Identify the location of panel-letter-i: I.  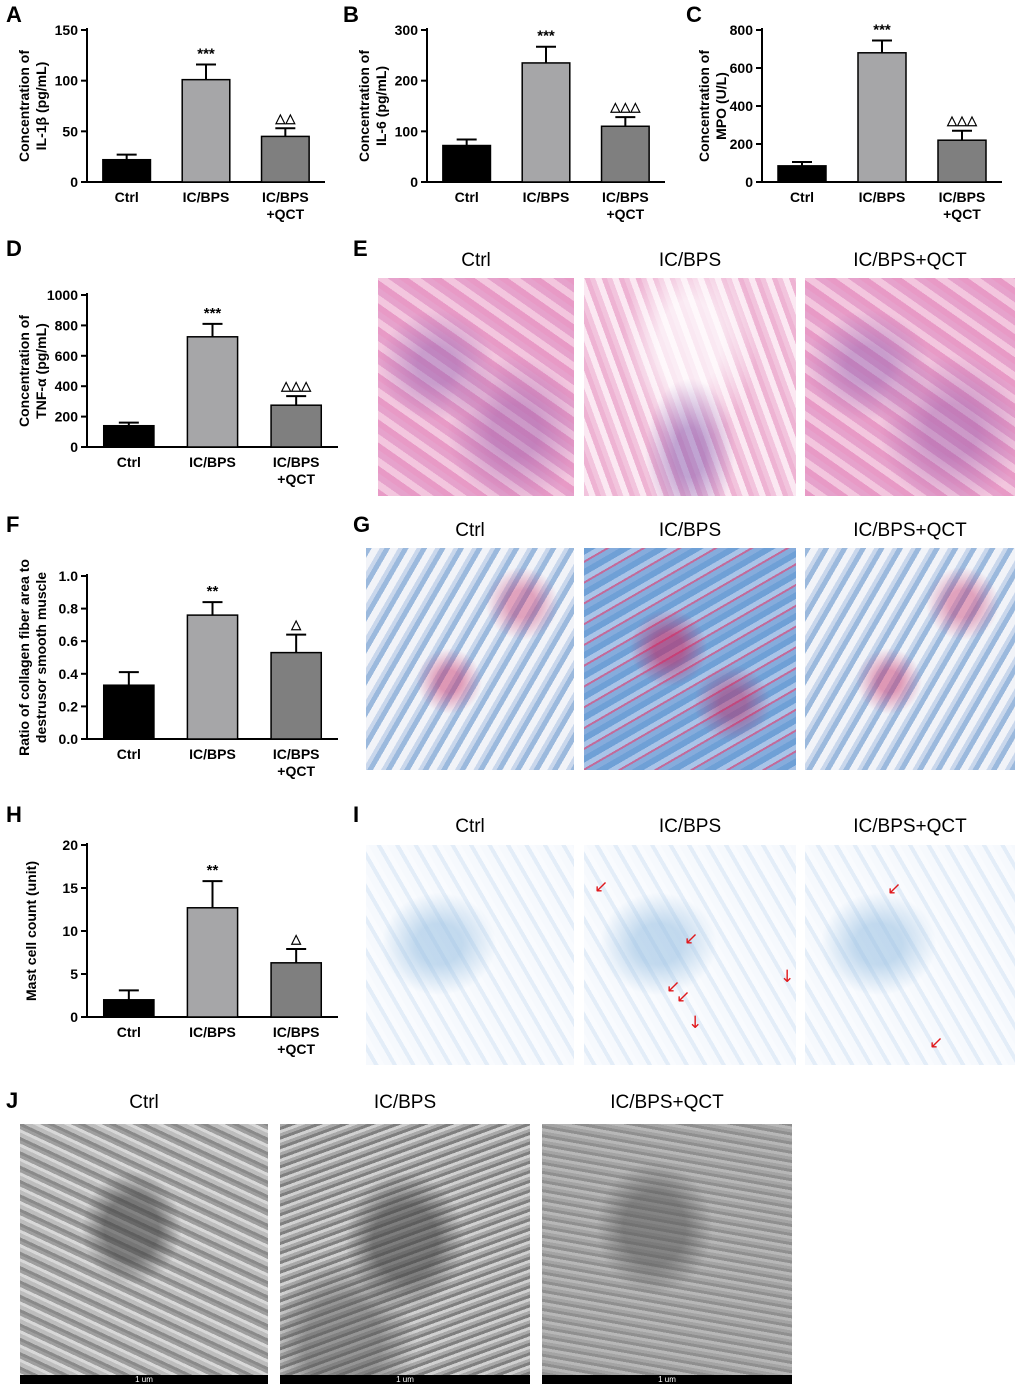
(356, 814).